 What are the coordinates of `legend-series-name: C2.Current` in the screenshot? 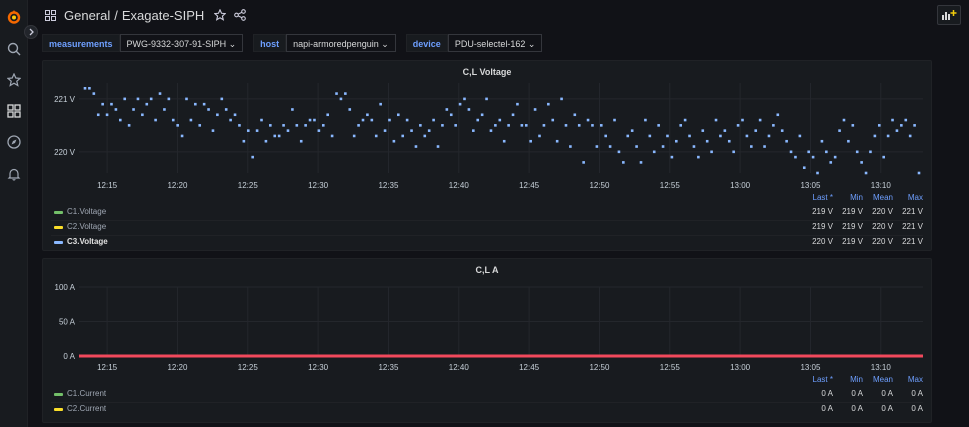 It's located at (87, 408).